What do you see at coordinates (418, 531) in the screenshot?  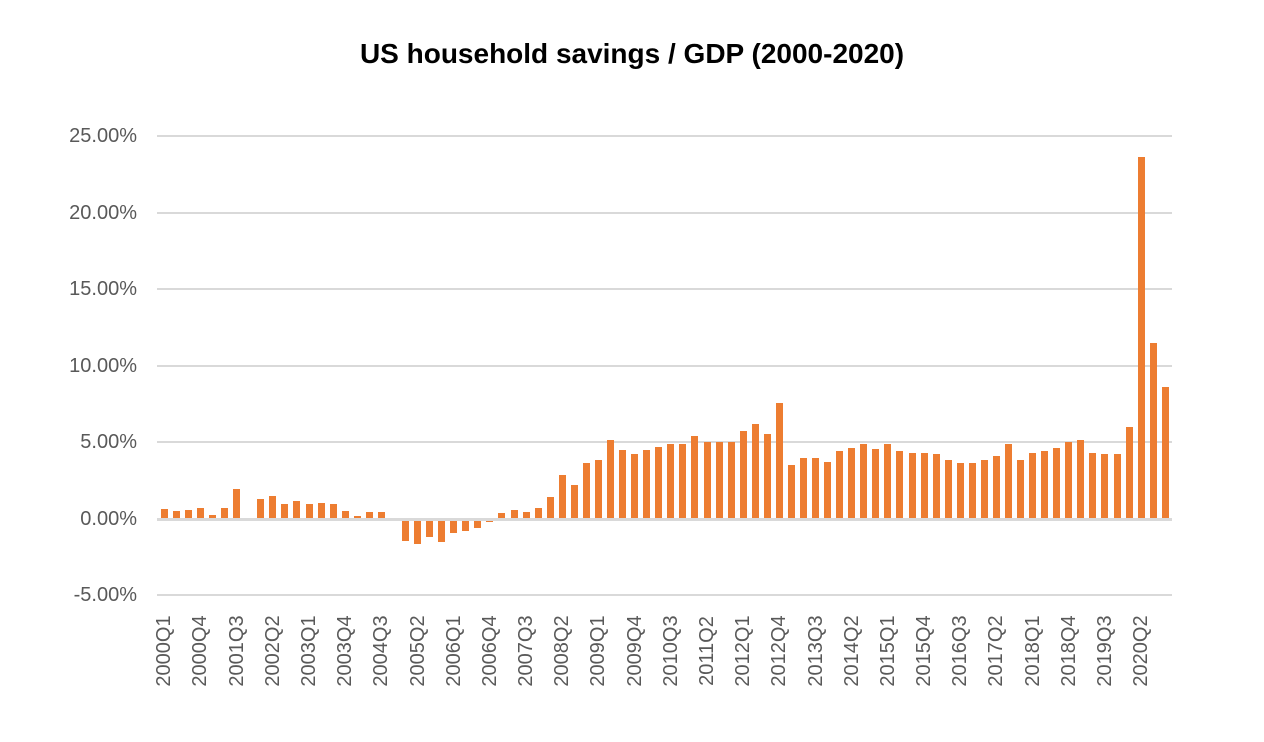 I see `bar-2005Q2` at bounding box center [418, 531].